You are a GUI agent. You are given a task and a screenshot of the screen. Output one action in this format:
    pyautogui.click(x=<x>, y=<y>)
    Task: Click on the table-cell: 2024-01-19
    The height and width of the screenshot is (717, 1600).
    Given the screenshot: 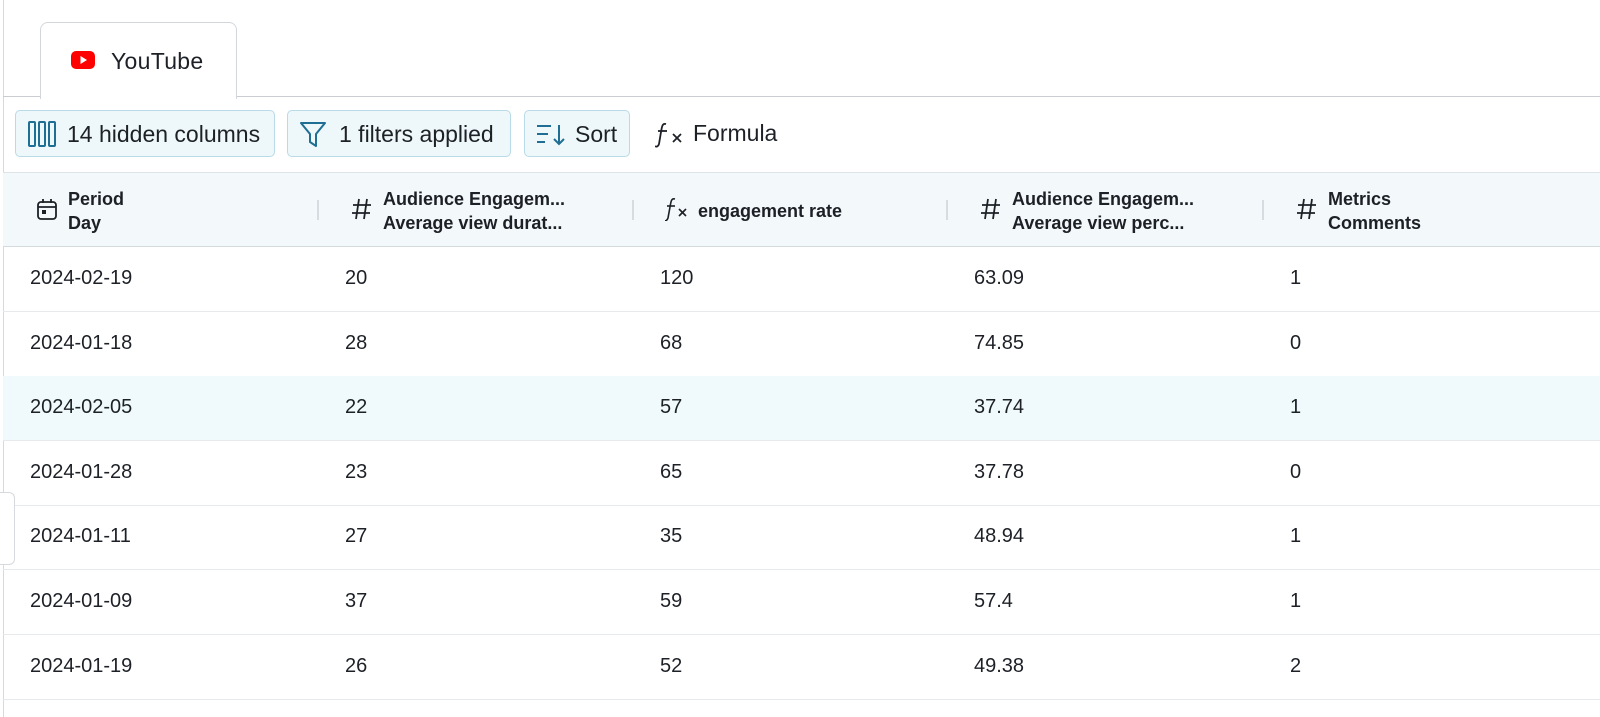 What is the action you would take?
    pyautogui.click(x=81, y=665)
    